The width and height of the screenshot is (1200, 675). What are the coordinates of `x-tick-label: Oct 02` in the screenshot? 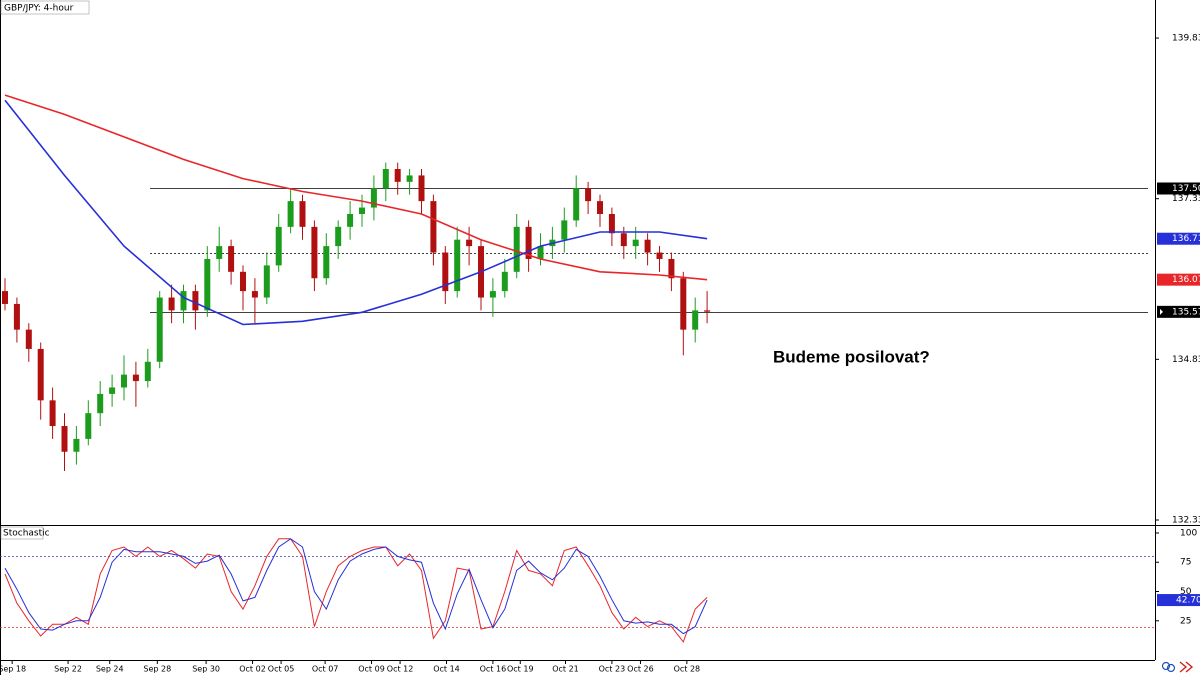 It's located at (252, 669).